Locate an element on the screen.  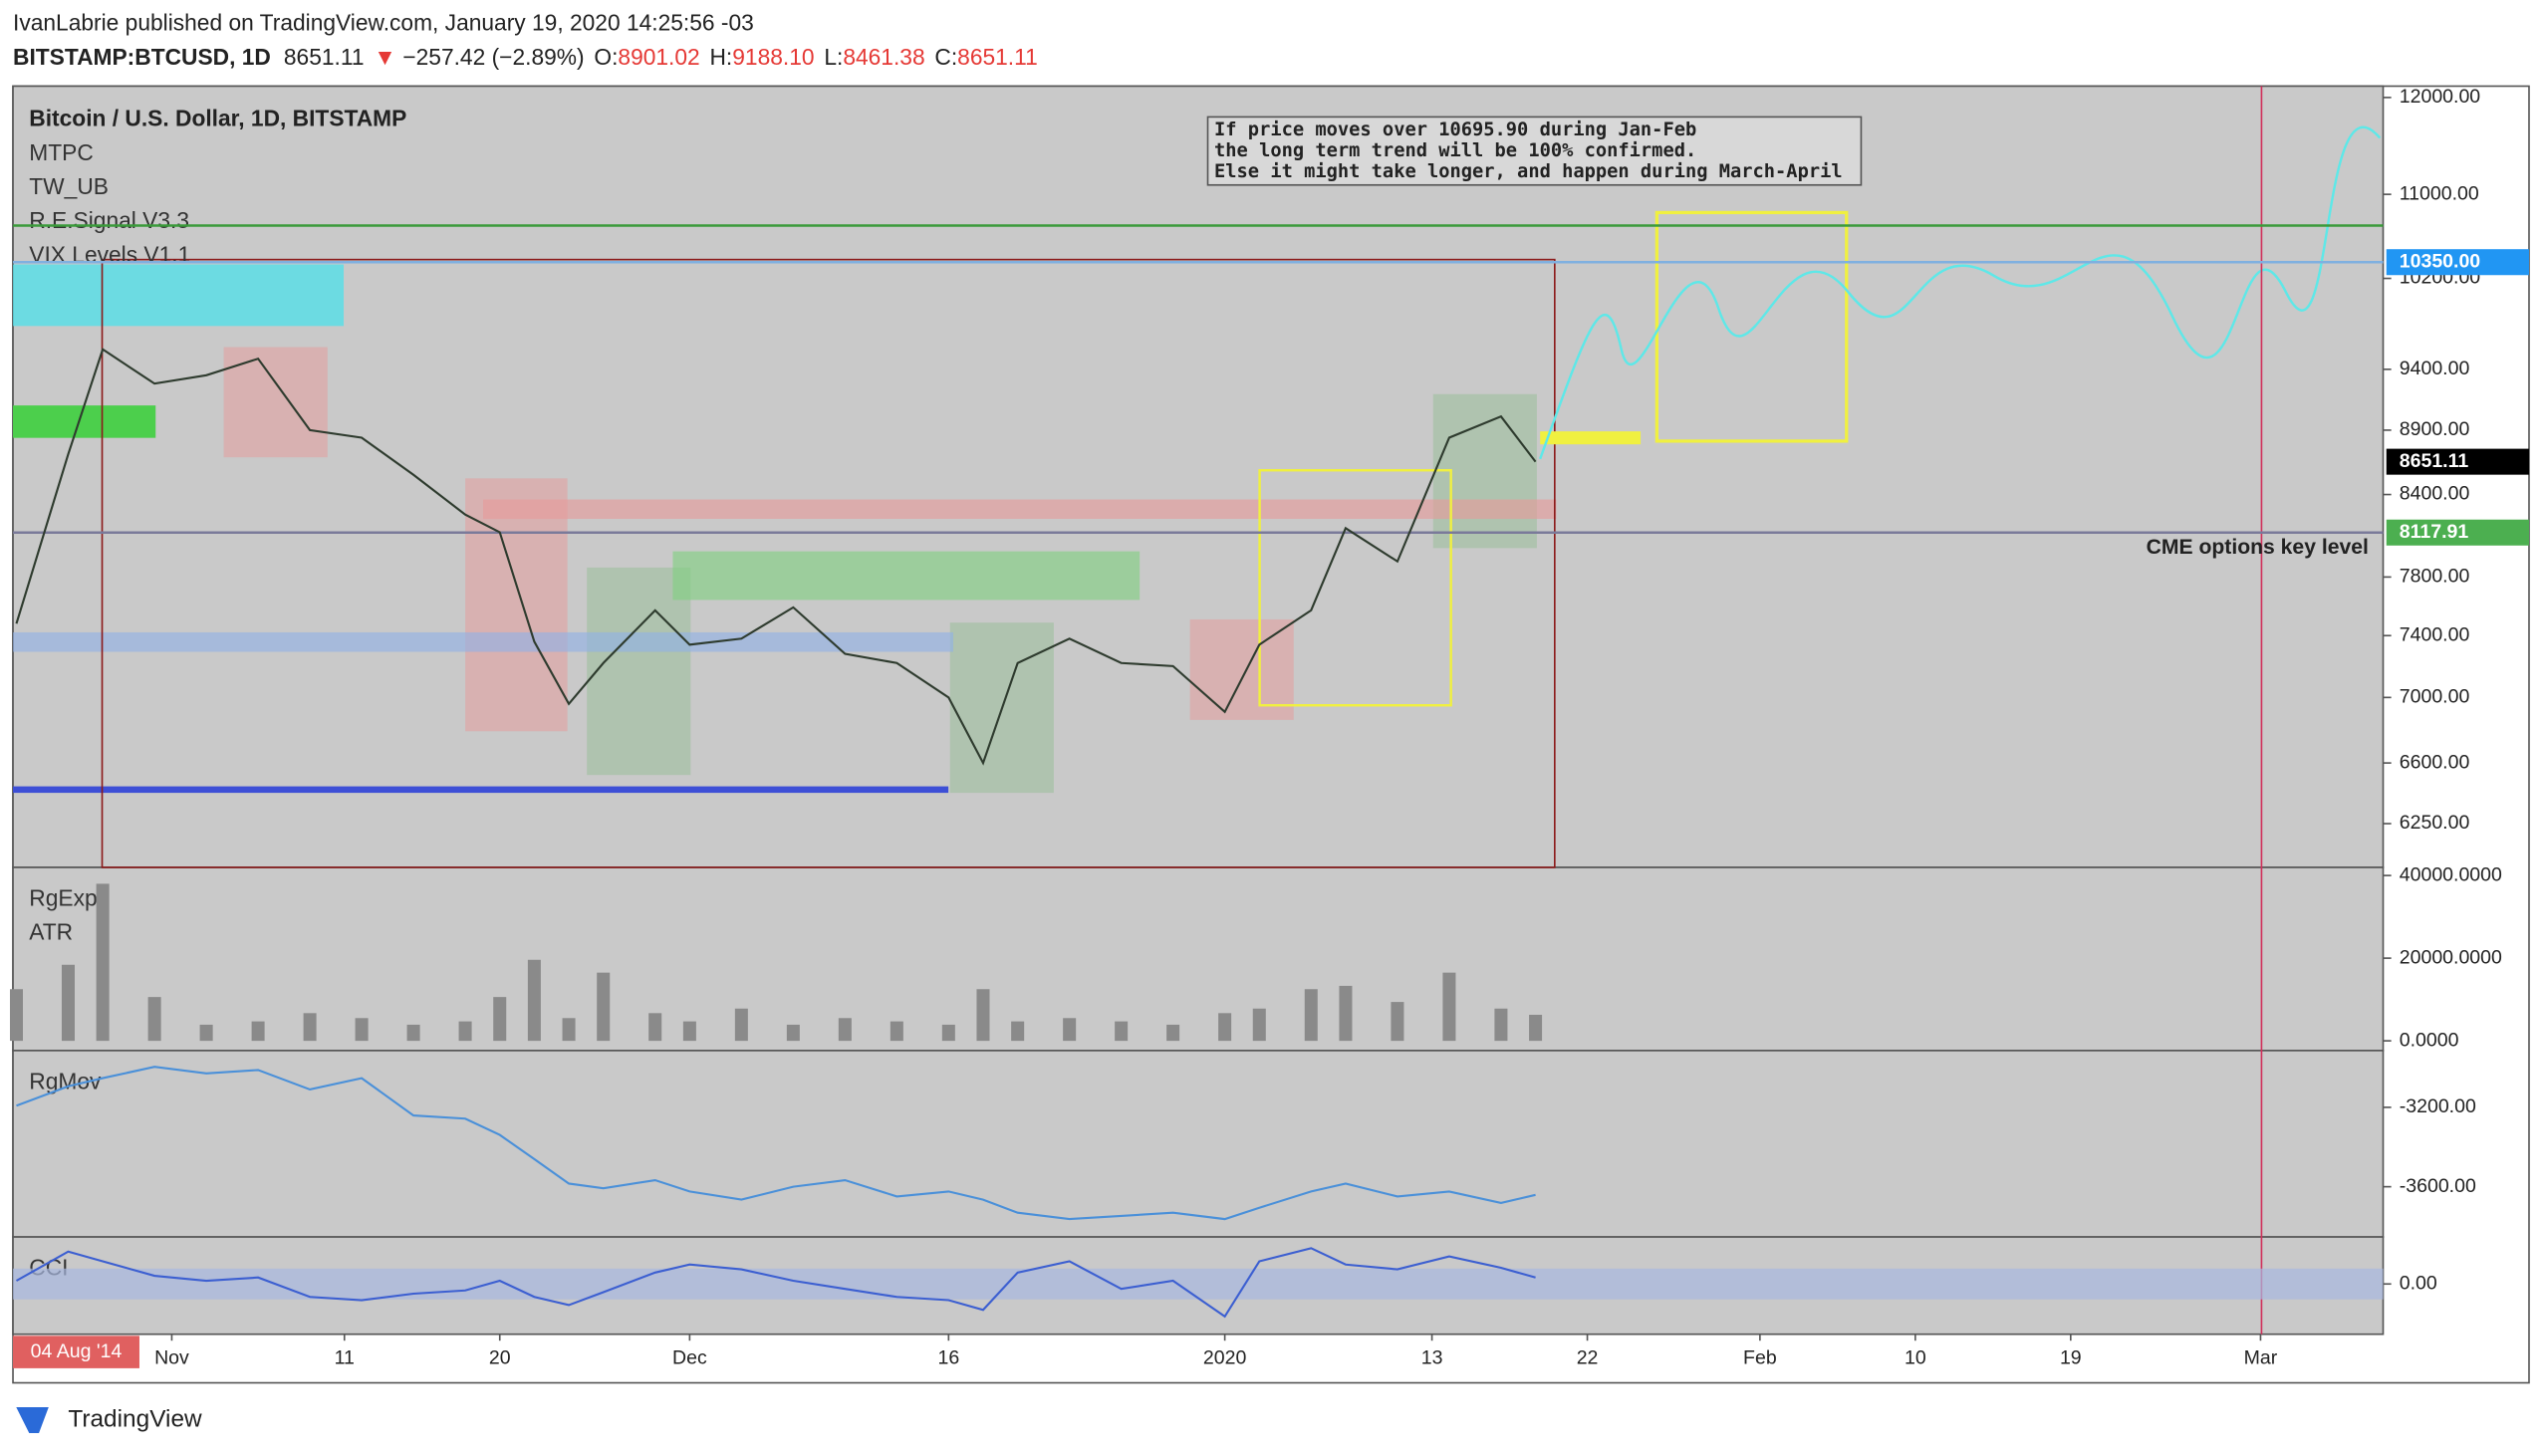
h-label: H: is located at coordinates (720, 57).